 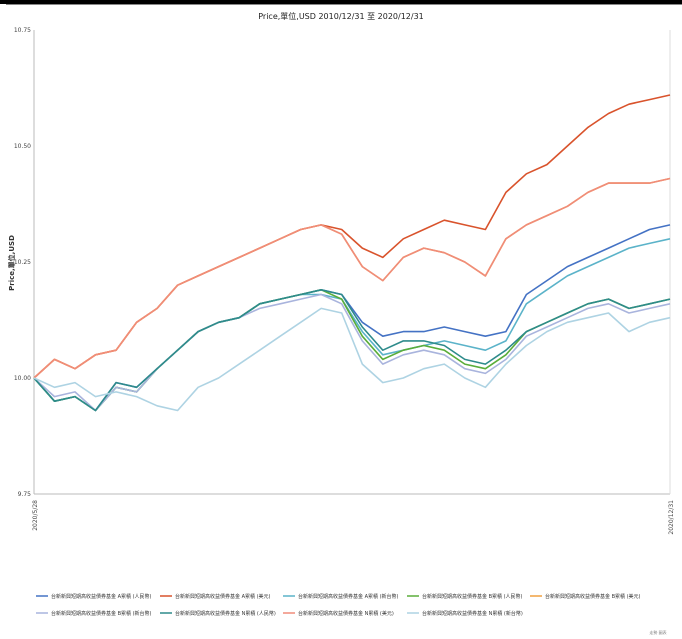 I want to click on legend-item-label: 台新新興短期高收益債券基金 N累積 (美元), so click(x=346, y=613).